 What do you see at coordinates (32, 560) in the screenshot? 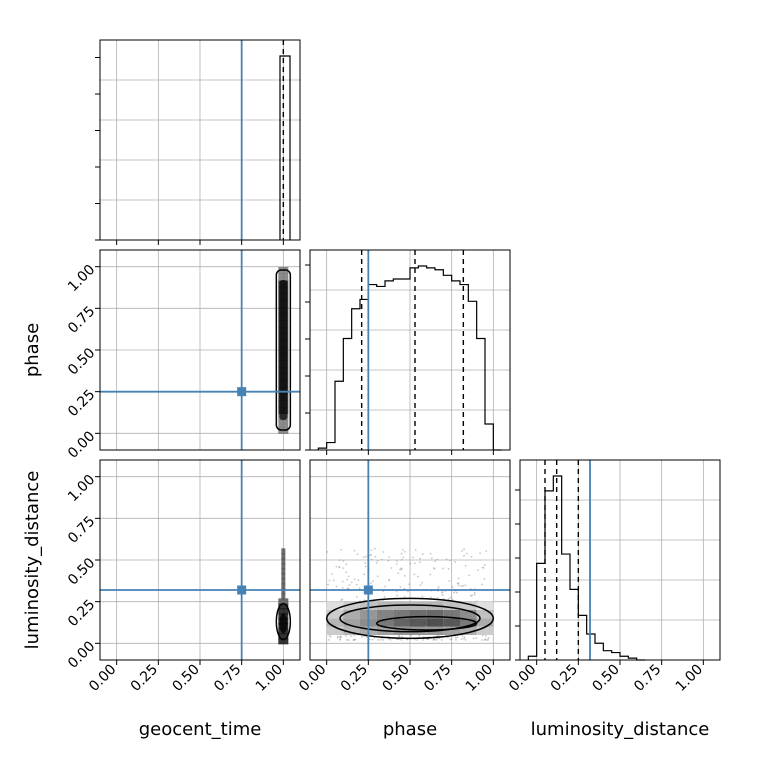
I see `ylabel-luminosity_distance: luminosity_distance` at bounding box center [32, 560].